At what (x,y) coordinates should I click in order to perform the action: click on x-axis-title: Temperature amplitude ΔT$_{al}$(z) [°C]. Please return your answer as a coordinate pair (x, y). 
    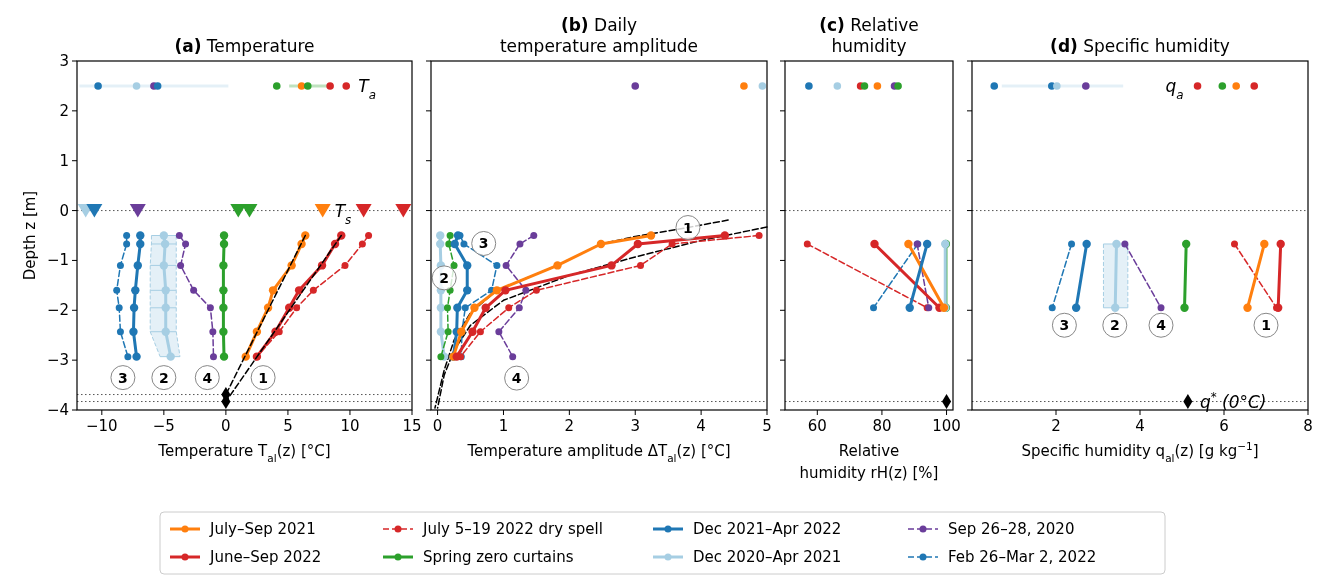
    Looking at the image, I should click on (598, 453).